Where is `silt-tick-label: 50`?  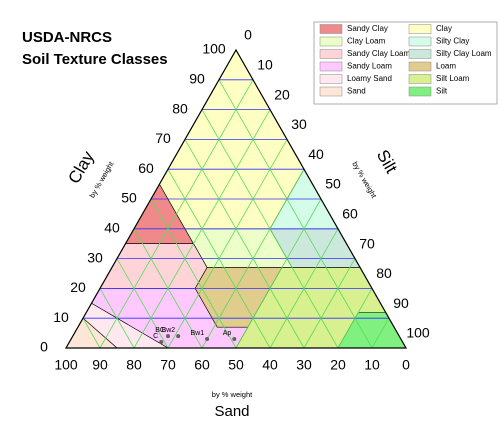
silt-tick-label: 50 is located at coordinates (333, 184).